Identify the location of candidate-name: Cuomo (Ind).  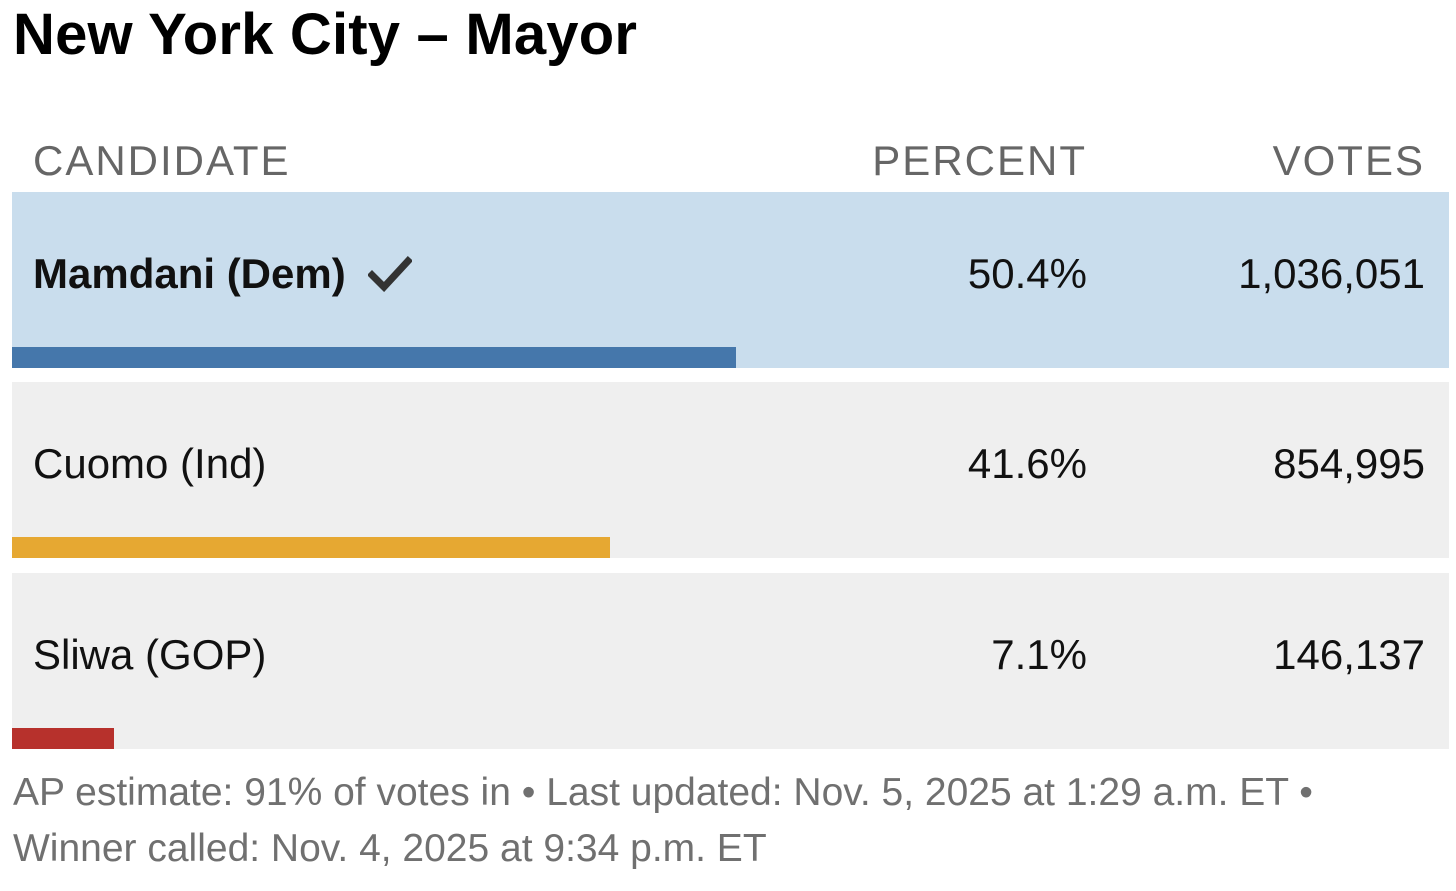
(150, 463).